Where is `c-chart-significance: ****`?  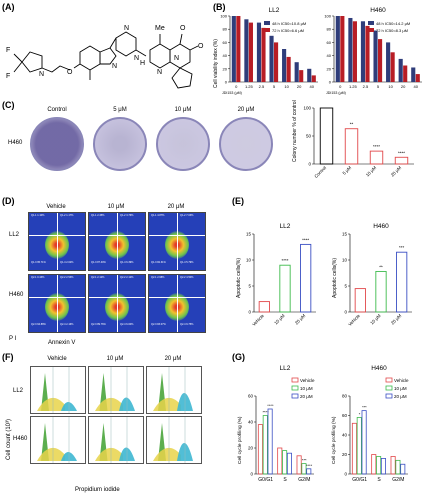 c-chart-significance: **** is located at coordinates (401, 152).